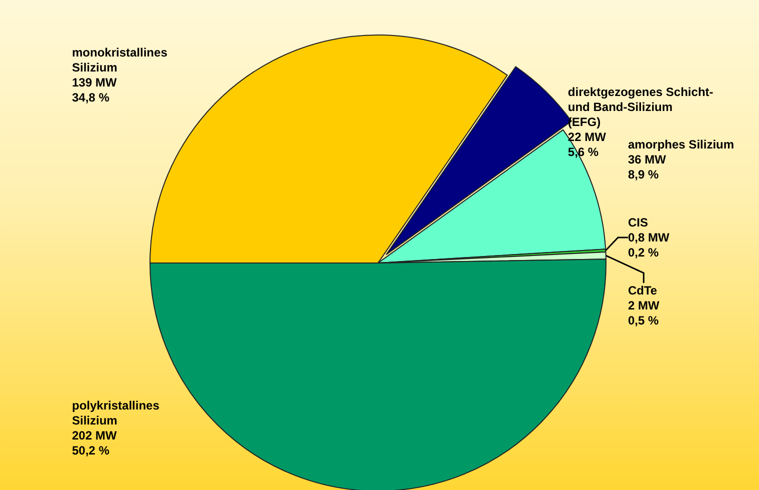 Image resolution: width=759 pixels, height=490 pixels. I want to click on slice-label: monokristallines Silizium, so click(120, 60).